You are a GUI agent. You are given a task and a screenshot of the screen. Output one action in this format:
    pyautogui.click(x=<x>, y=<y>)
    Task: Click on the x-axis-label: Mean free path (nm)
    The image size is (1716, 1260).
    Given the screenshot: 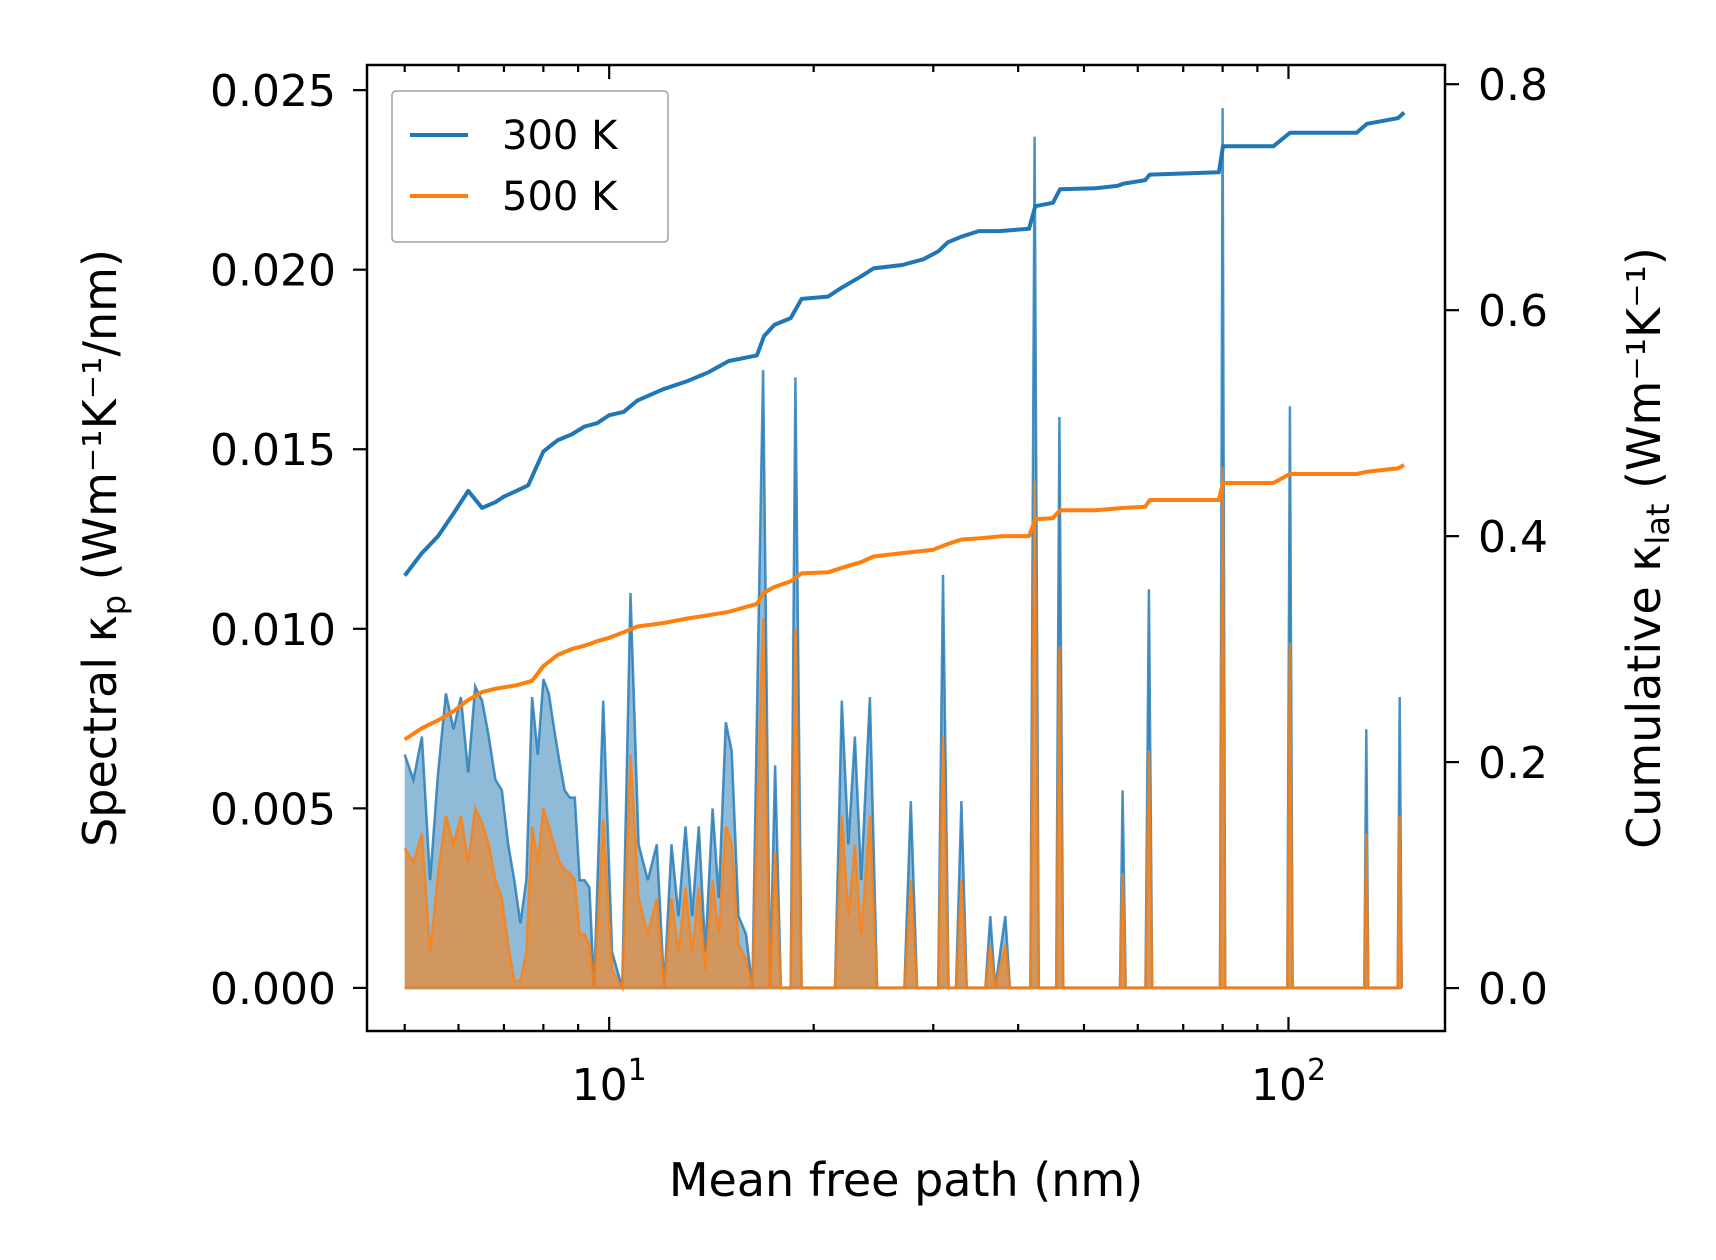 What is the action you would take?
    pyautogui.click(x=906, y=1180)
    